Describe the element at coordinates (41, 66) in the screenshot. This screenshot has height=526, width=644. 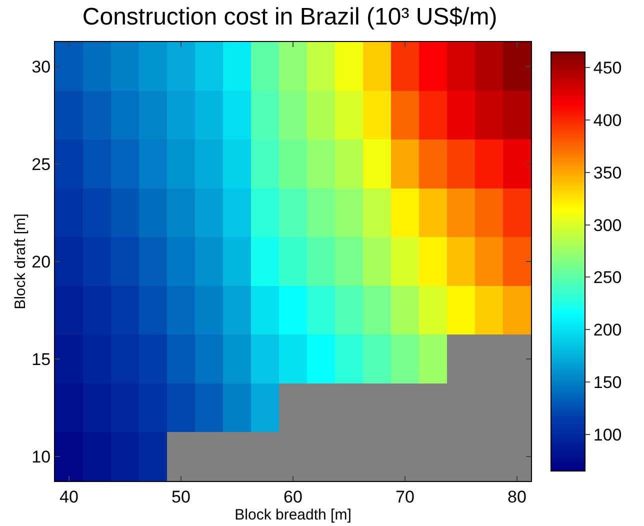
I see `y-tick-label: 30` at that location.